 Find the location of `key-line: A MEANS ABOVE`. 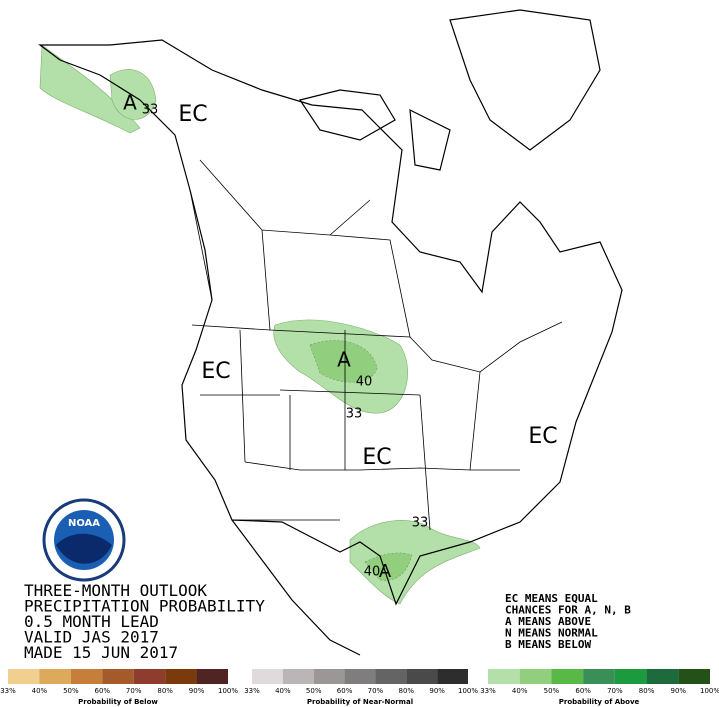

key-line: A MEANS ABOVE is located at coordinates (548, 621).